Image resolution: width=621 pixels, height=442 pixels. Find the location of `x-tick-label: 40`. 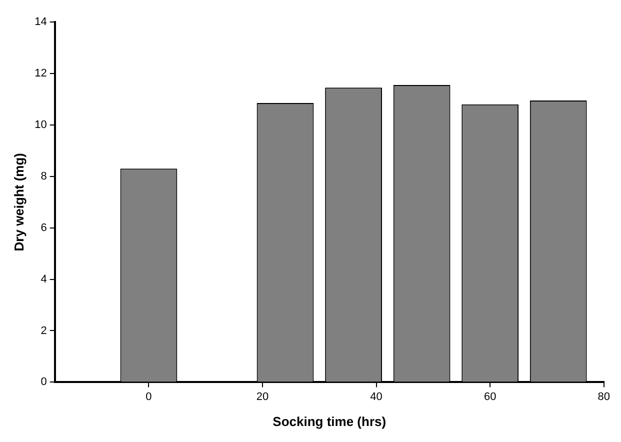

x-tick-label: 40 is located at coordinates (376, 396).